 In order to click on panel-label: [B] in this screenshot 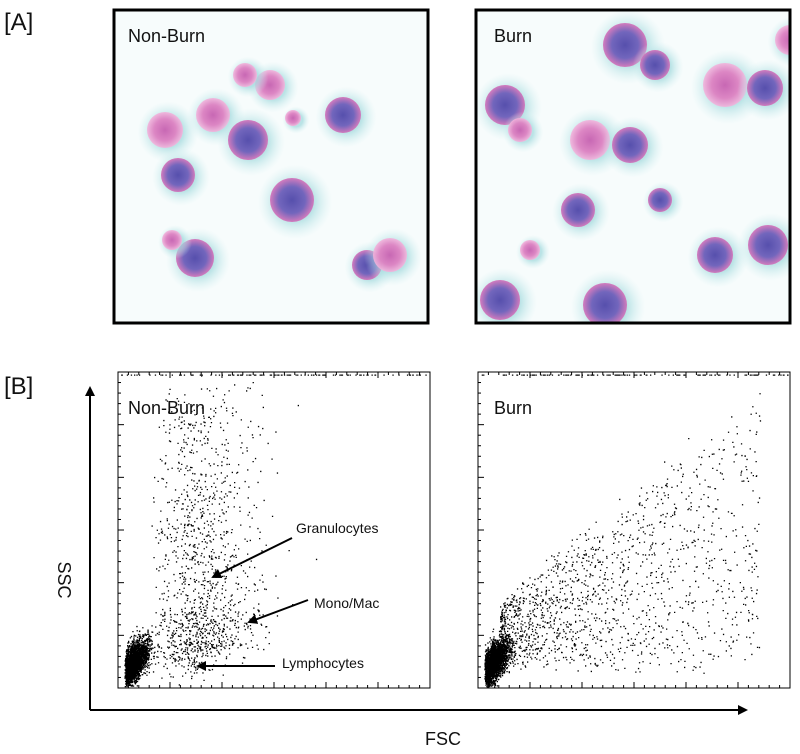, I will do `click(18, 386)`.